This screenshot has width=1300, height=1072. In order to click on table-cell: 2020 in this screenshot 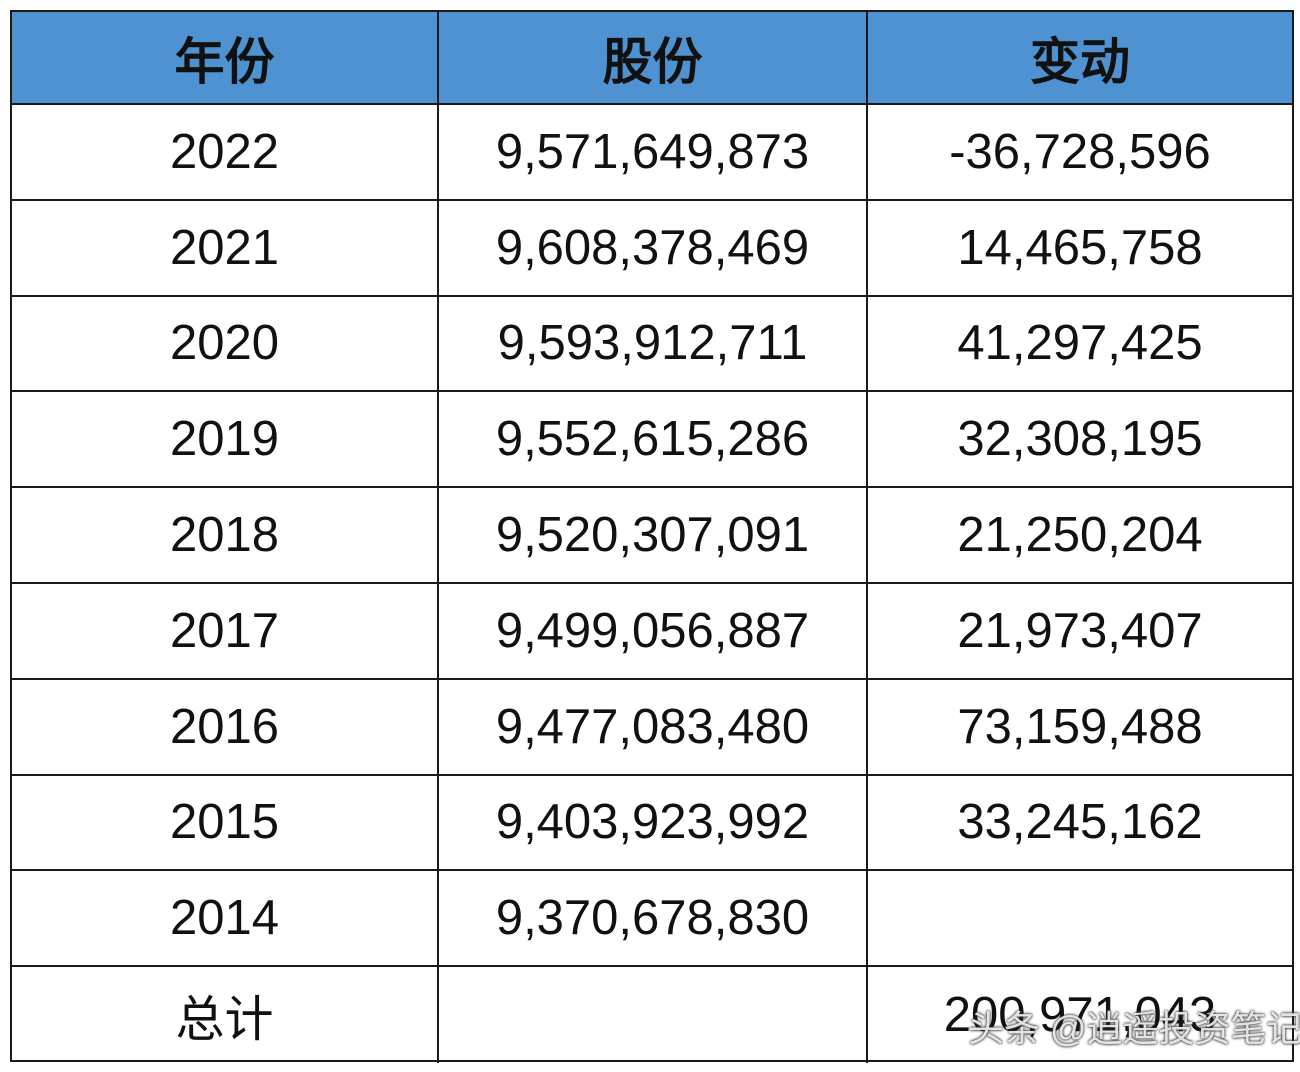, I will do `click(225, 344)`.